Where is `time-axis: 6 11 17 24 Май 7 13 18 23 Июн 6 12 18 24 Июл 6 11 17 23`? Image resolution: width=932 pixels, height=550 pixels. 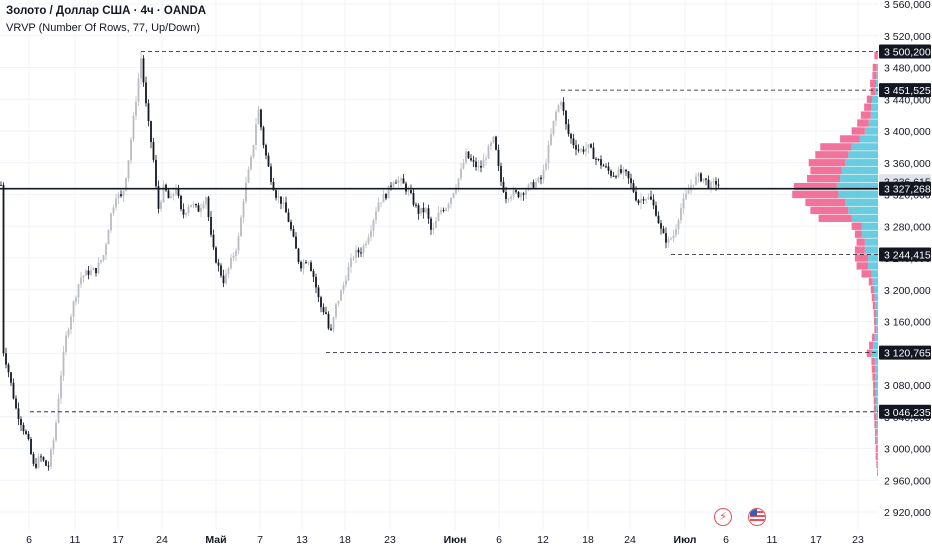 time-axis: 6 11 17 24 Май 7 13 18 23 Июн 6 12 18 24 Июл 6 11 17 23 is located at coordinates (445, 540).